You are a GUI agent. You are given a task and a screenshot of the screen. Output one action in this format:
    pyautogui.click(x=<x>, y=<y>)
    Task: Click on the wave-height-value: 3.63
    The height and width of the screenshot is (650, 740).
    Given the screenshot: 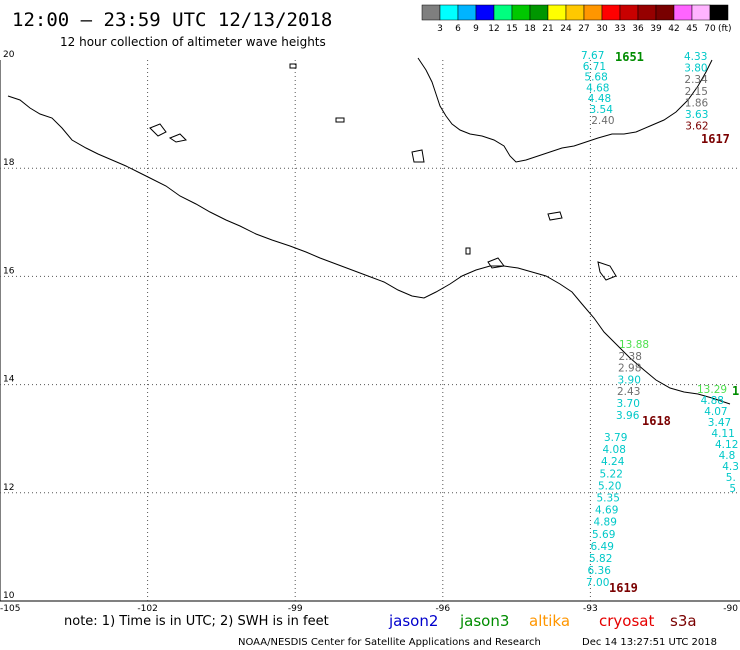 What is the action you would take?
    pyautogui.click(x=696, y=115)
    